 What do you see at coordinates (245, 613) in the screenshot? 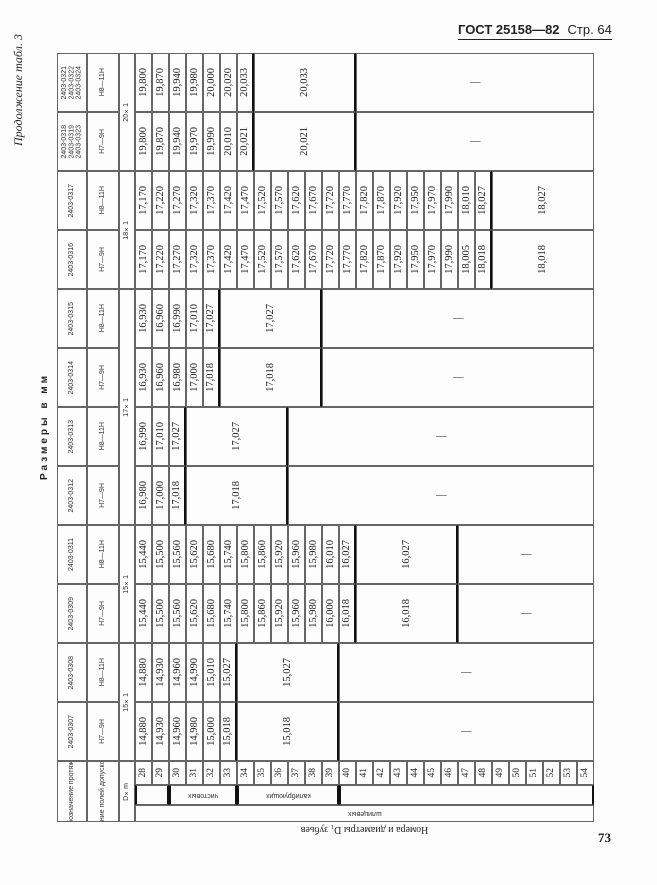
I see `value-cell: 15,800` at bounding box center [245, 613].